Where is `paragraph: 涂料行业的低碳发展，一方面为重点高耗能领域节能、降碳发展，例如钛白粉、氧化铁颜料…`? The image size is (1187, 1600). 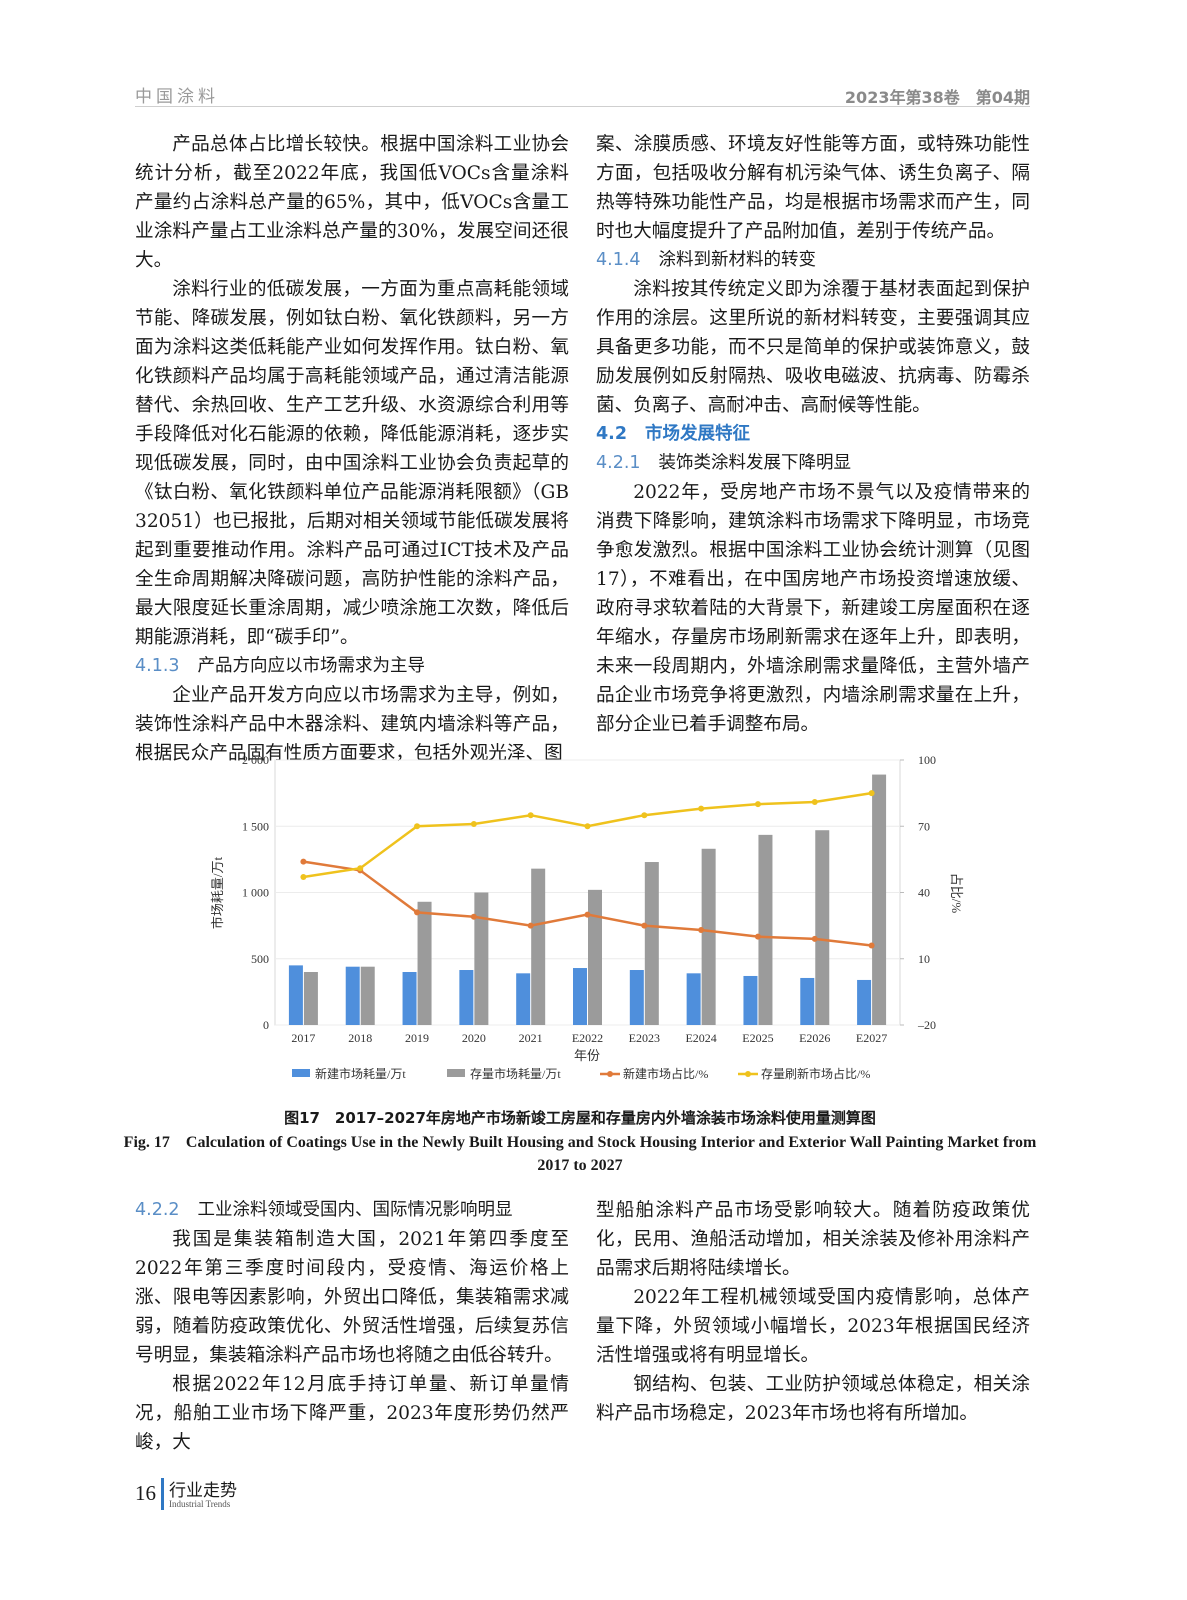
paragraph: 涂料行业的低碳发展，一方面为重点高耗能领域节能、降碳发展，例如钛白粉、氧化铁颜料… is located at coordinates (352, 463).